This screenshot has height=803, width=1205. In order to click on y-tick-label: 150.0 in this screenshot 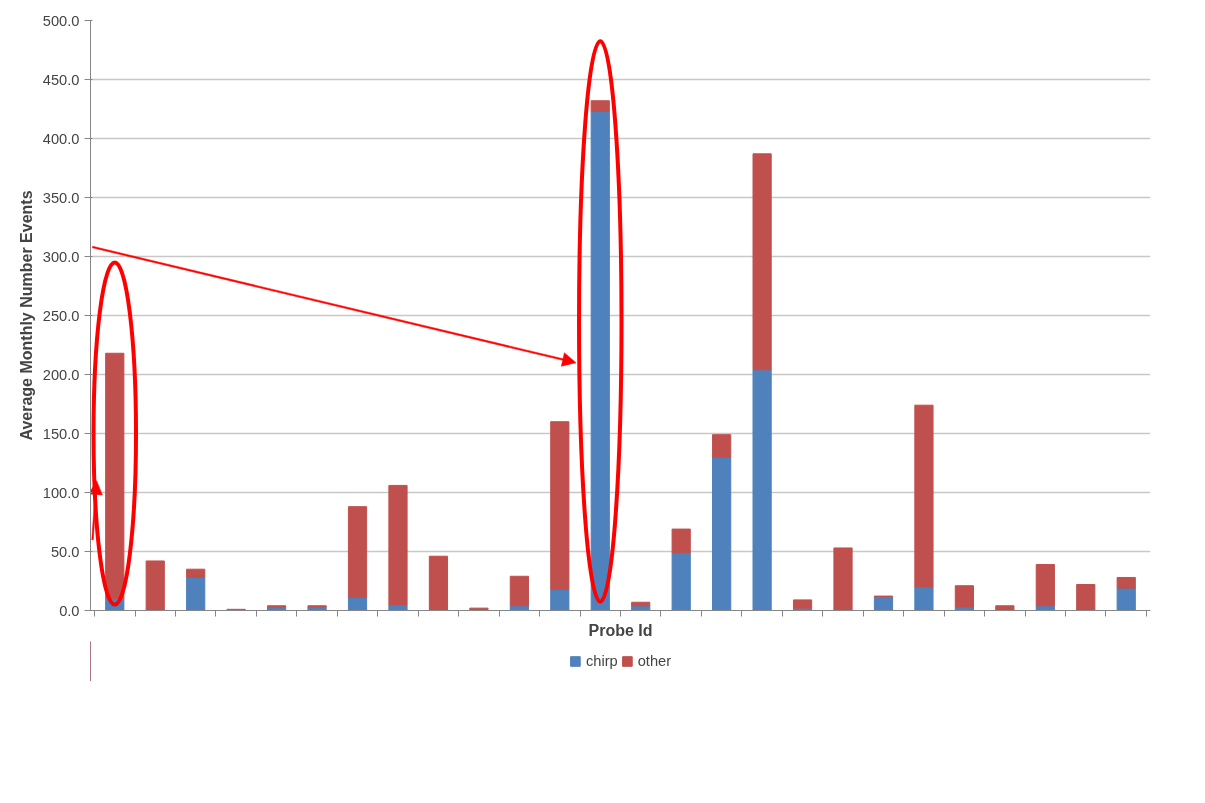, I will do `click(61, 433)`.